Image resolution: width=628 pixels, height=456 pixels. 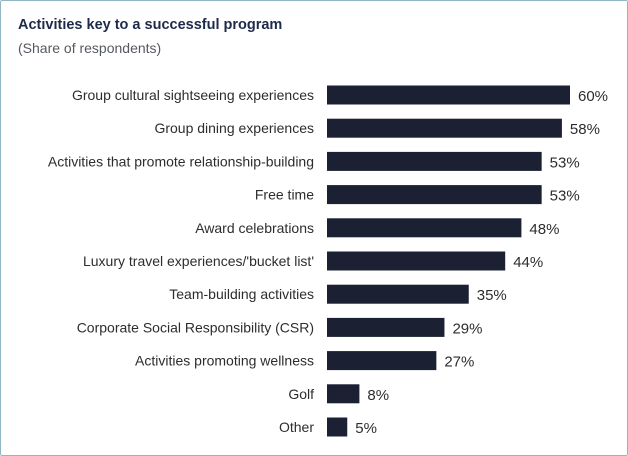 What do you see at coordinates (585, 129) in the screenshot?
I see `value-label: 58%` at bounding box center [585, 129].